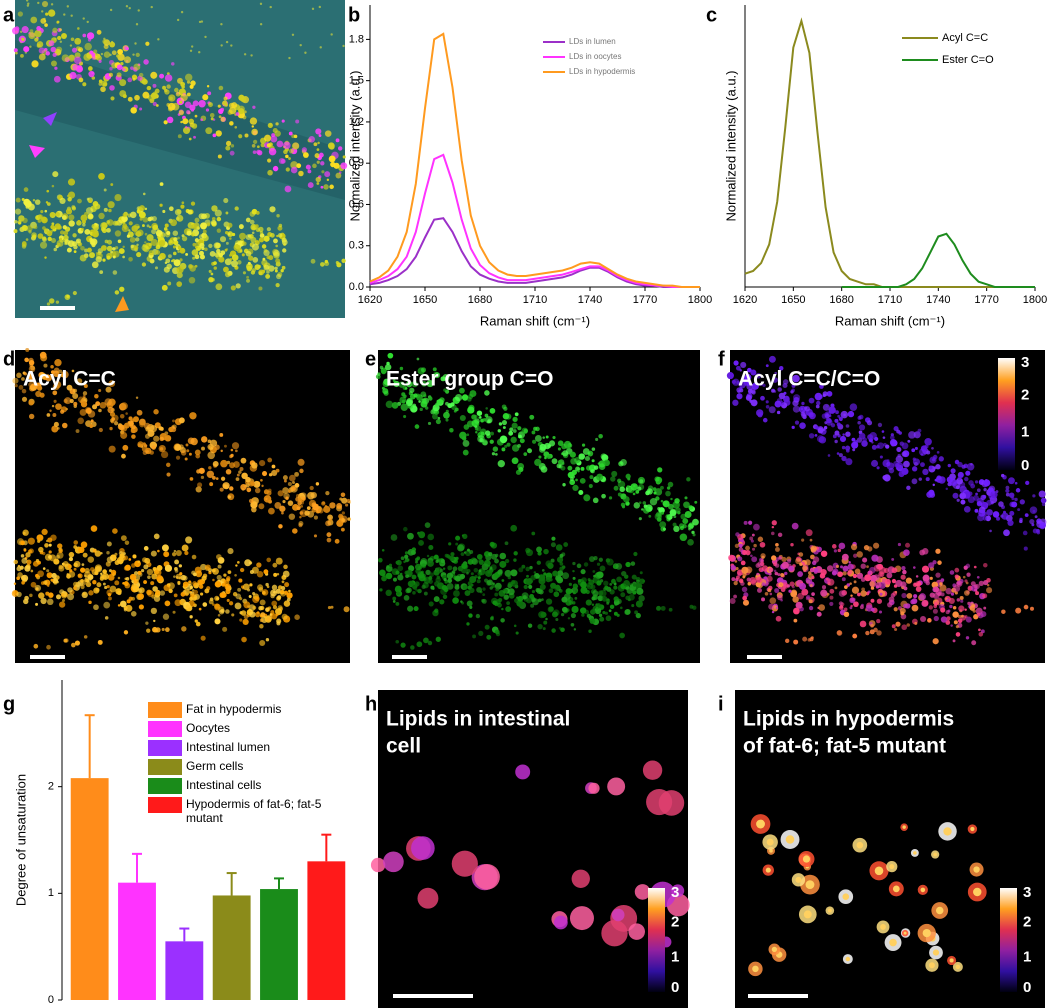  Describe the element at coordinates (1035, 300) in the screenshot. I see `x-tick-label: 1800` at that location.